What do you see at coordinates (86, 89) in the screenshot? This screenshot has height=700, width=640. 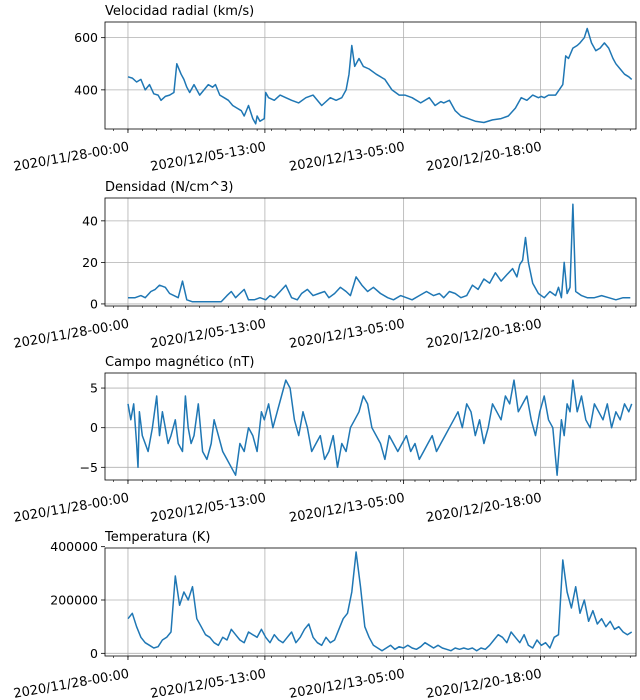 I see `y-tick-label: 400` at bounding box center [86, 89].